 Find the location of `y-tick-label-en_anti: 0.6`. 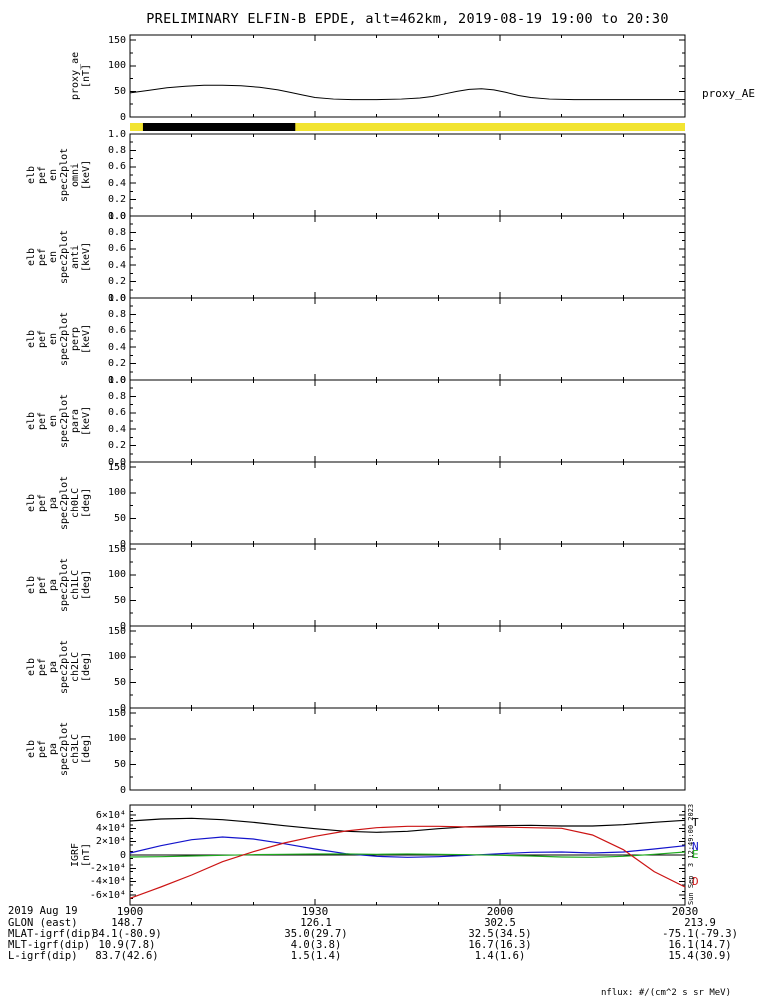

y-tick-label-en_anti: 0.6 is located at coordinates (116, 249).